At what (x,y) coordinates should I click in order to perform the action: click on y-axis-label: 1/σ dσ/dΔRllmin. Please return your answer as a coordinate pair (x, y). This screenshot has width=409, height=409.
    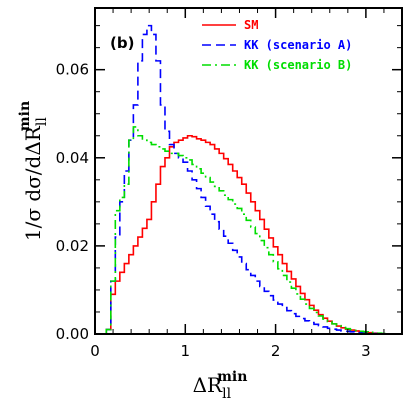
    Looking at the image, I should click on (33, 171).